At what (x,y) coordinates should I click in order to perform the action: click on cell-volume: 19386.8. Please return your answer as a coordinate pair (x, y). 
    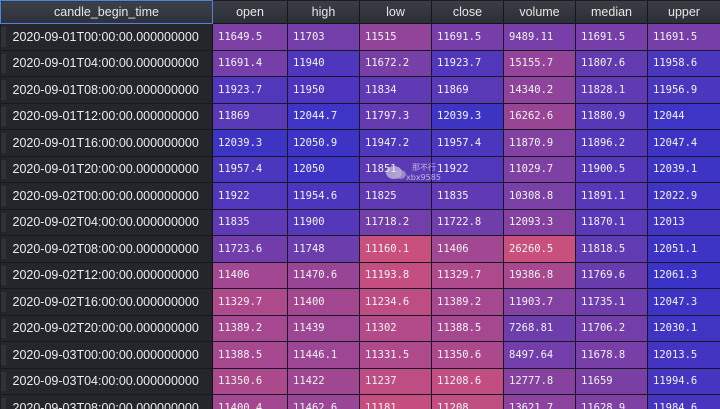
    Looking at the image, I should click on (539, 275).